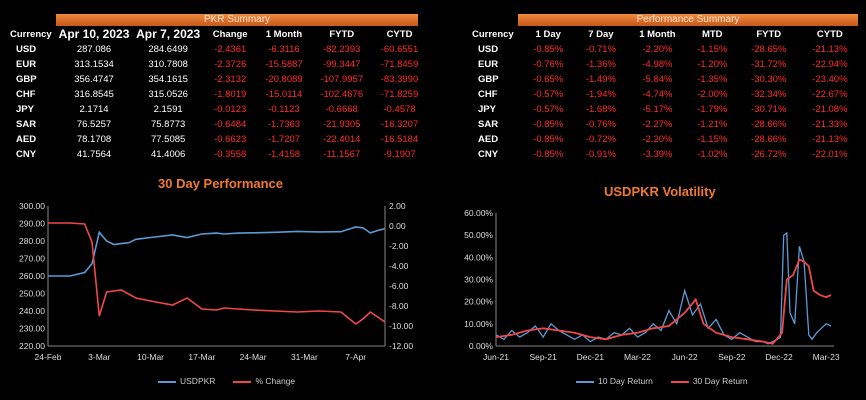 The width and height of the screenshot is (866, 400). What do you see at coordinates (600, 154) in the screenshot?
I see `table-cell: -0.91%` at bounding box center [600, 154].